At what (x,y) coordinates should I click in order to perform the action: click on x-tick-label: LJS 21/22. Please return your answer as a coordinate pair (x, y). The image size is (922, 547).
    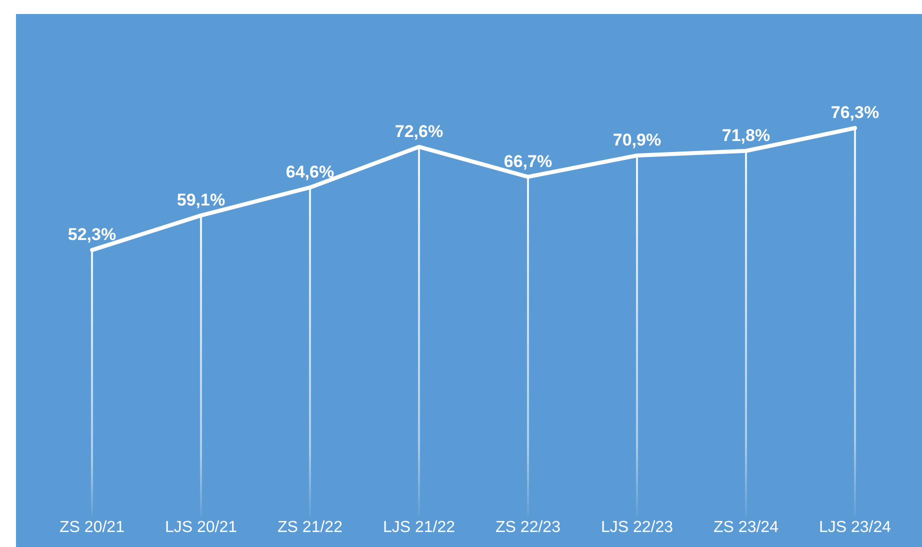
    Looking at the image, I should click on (419, 527).